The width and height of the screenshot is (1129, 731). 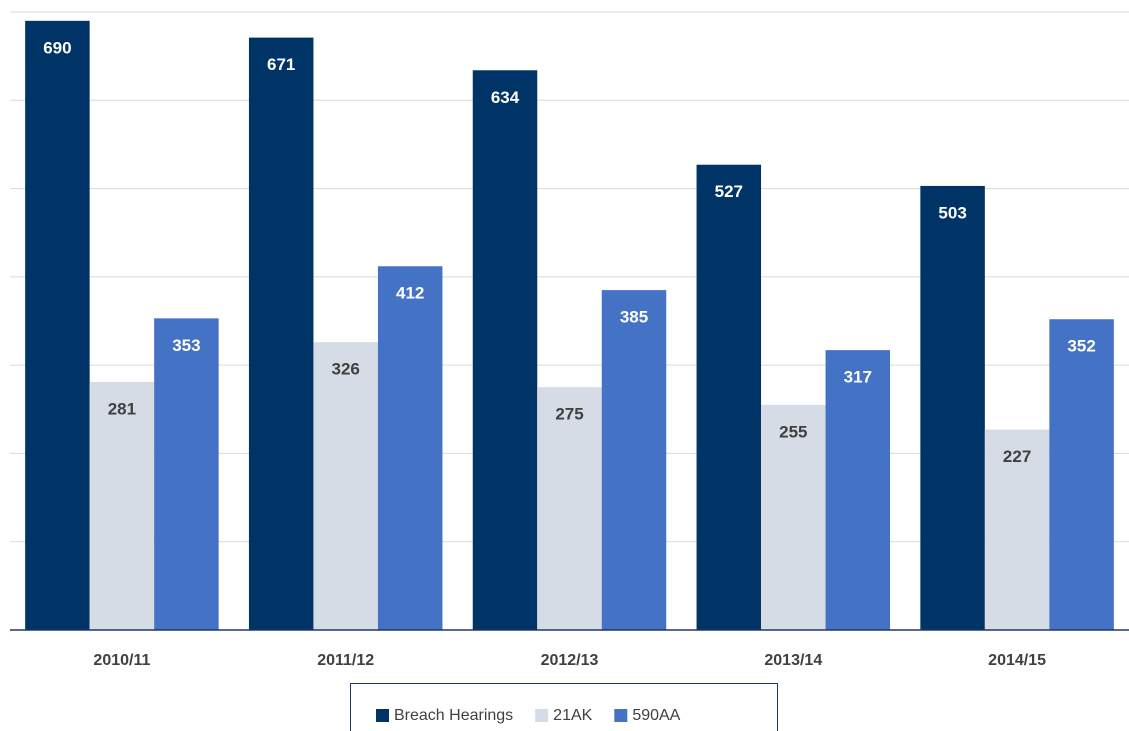 What do you see at coordinates (57, 47) in the screenshot?
I see `data-label: 690` at bounding box center [57, 47].